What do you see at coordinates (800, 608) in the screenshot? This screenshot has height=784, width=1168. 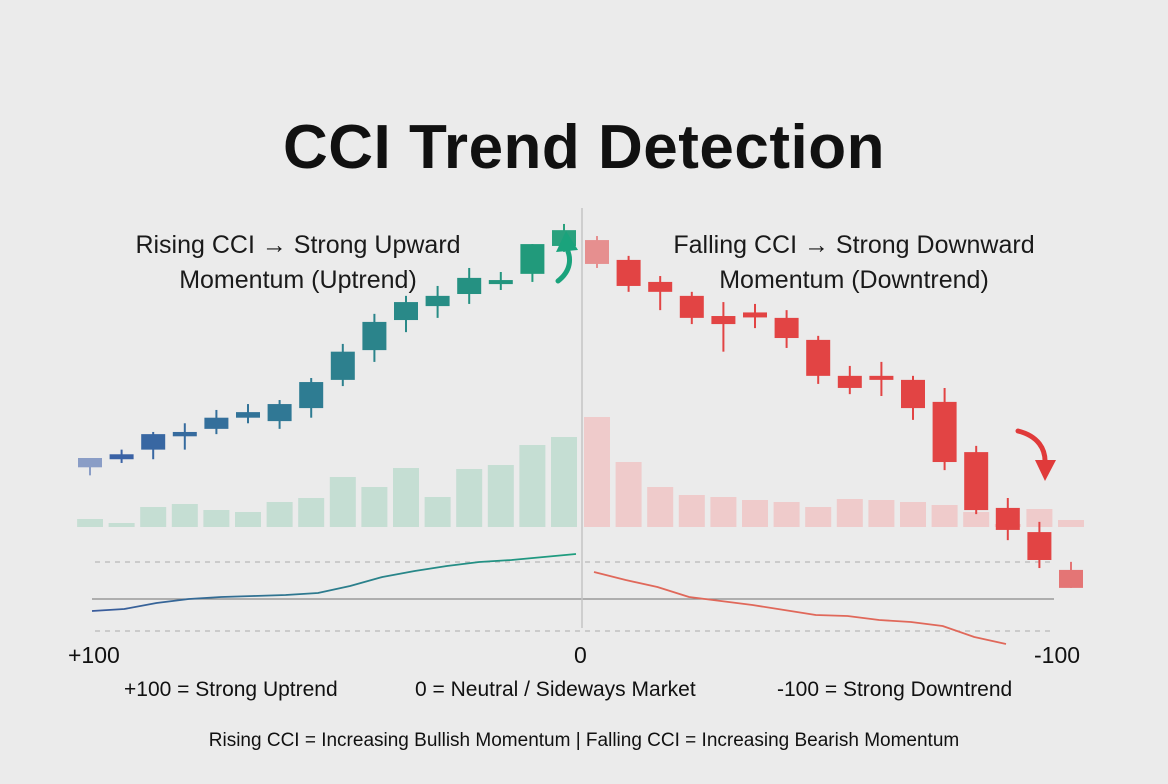 I see `cci-line-falling` at bounding box center [800, 608].